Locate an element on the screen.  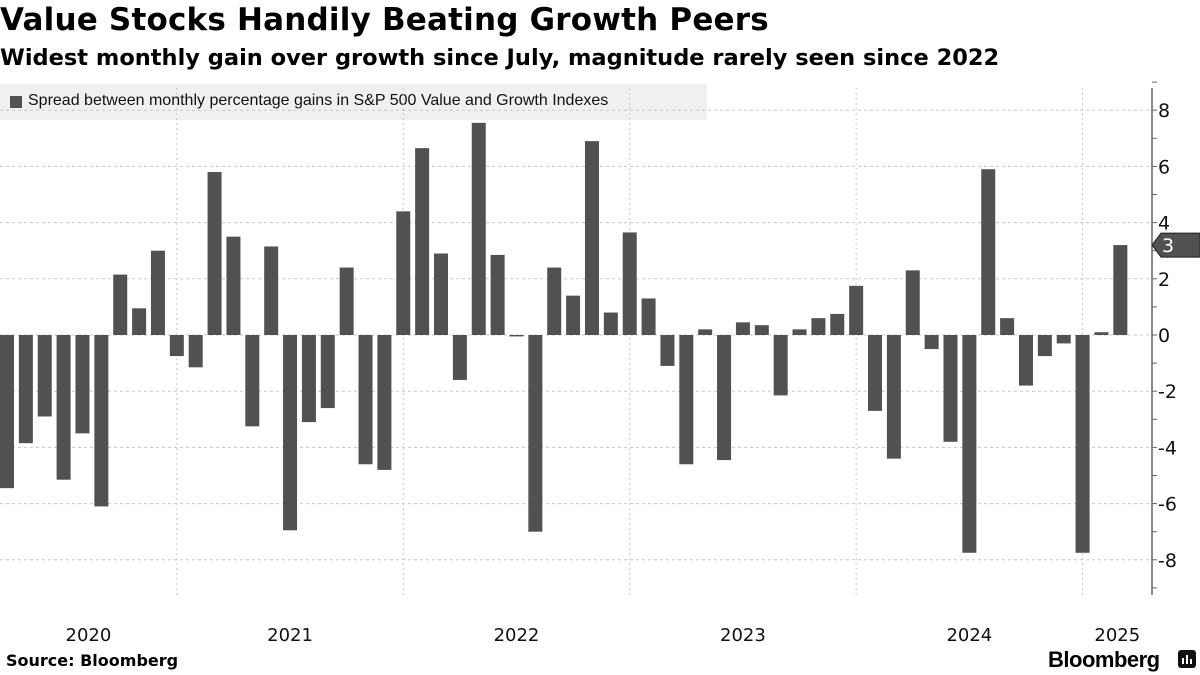
y-tick-label: 2 is located at coordinates (1164, 280).